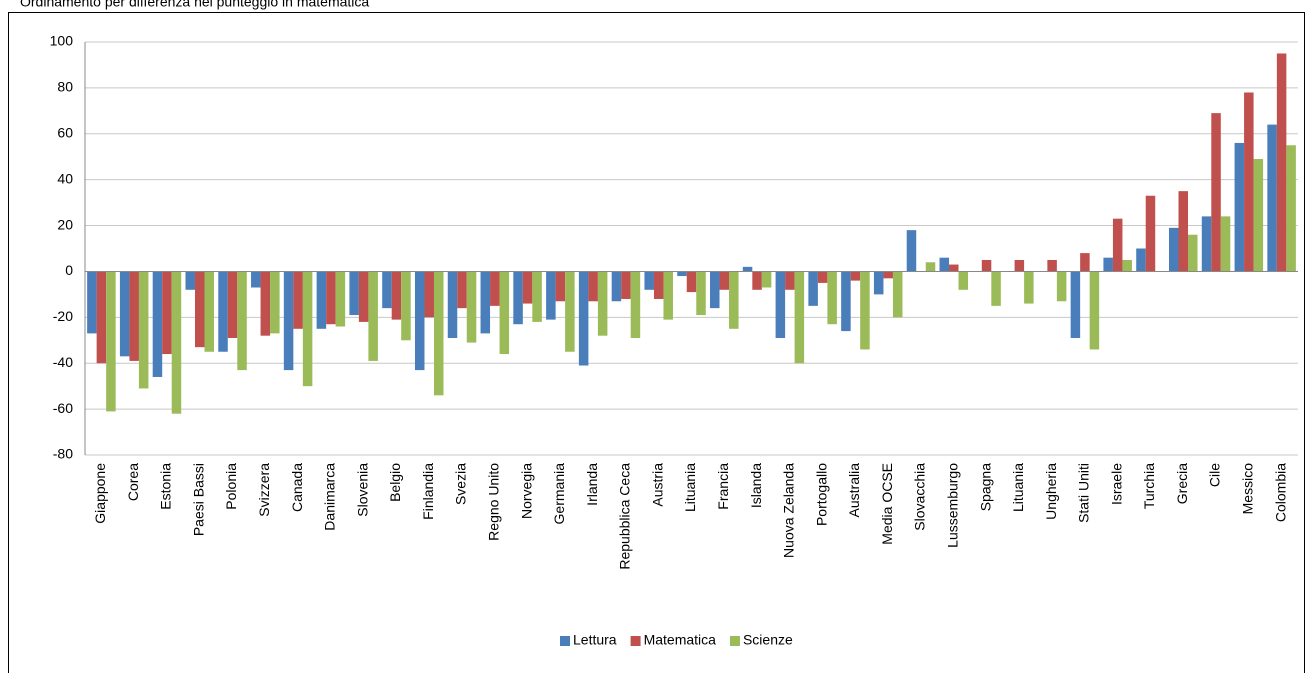 The image size is (1312, 678). What do you see at coordinates (264, 490) in the screenshot?
I see `x-tick-label: Svizzera` at bounding box center [264, 490].